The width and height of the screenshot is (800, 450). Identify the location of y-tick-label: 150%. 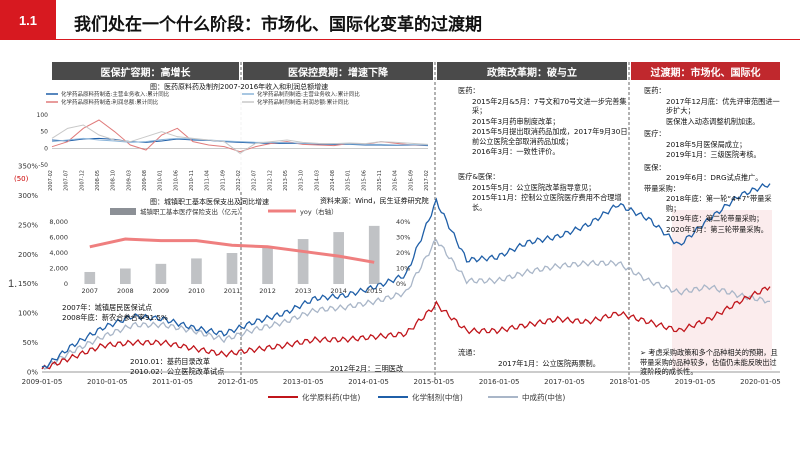
(28, 284).